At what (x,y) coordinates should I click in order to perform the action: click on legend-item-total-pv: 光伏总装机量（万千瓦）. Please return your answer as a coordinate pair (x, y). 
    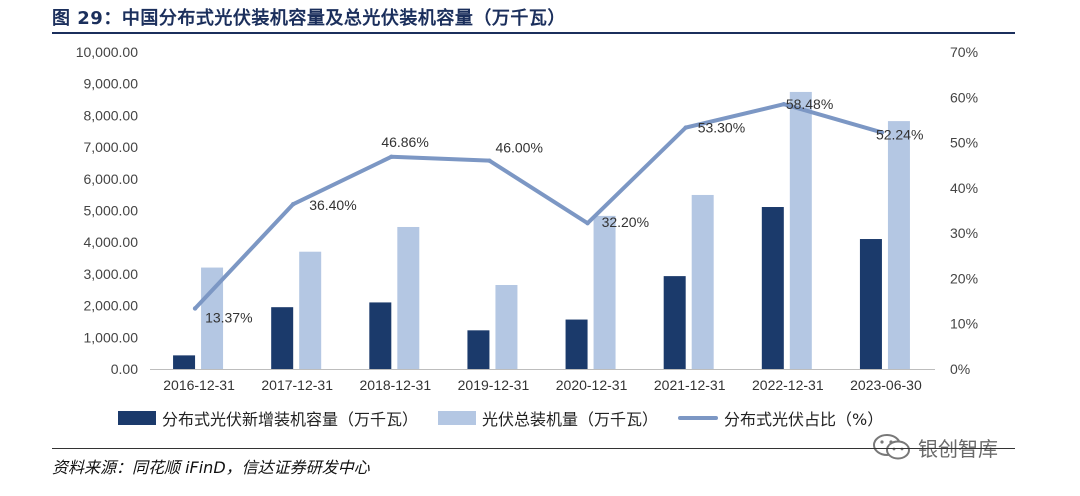
    Looking at the image, I should click on (548, 418).